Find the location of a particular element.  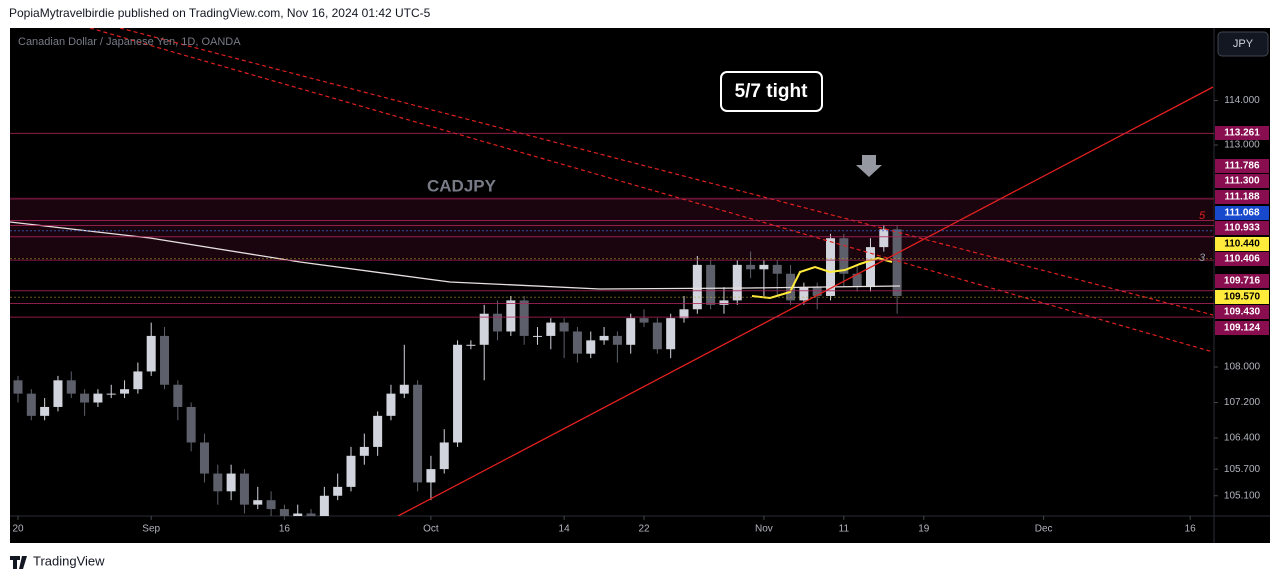

level-label: 110.406 is located at coordinates (1242, 259).